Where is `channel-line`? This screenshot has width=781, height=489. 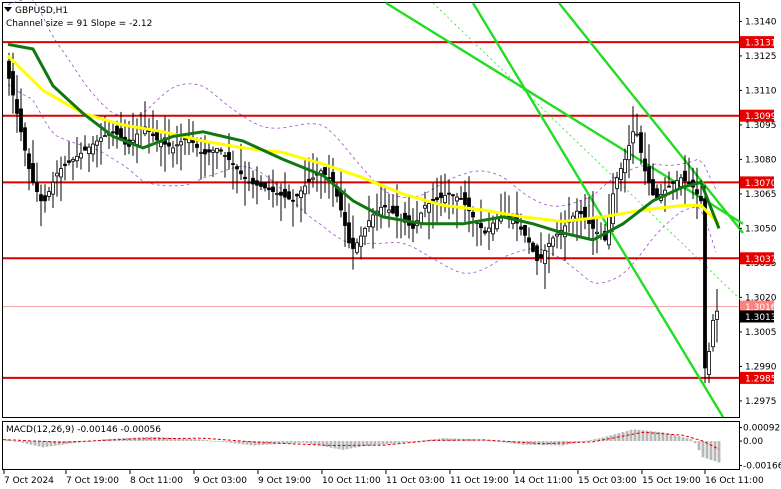
channel-line is located at coordinates (651, 118).